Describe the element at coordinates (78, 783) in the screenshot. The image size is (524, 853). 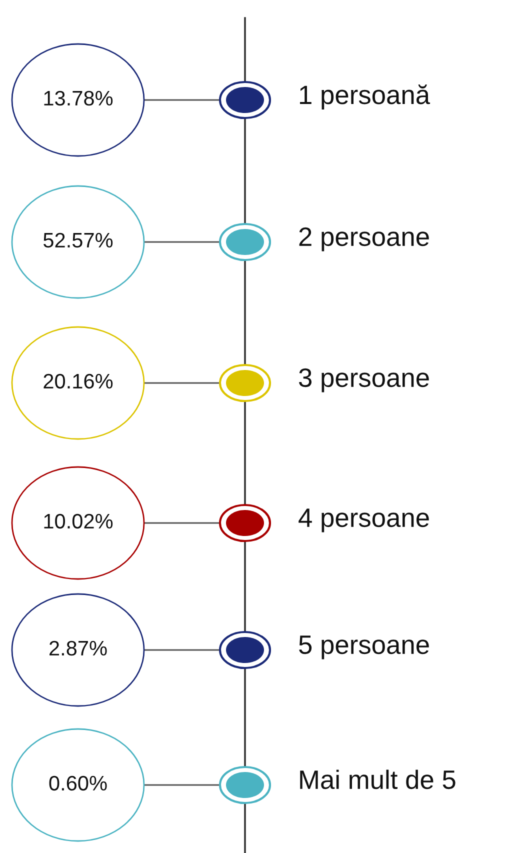
I see `data-label: 0.60%` at that location.